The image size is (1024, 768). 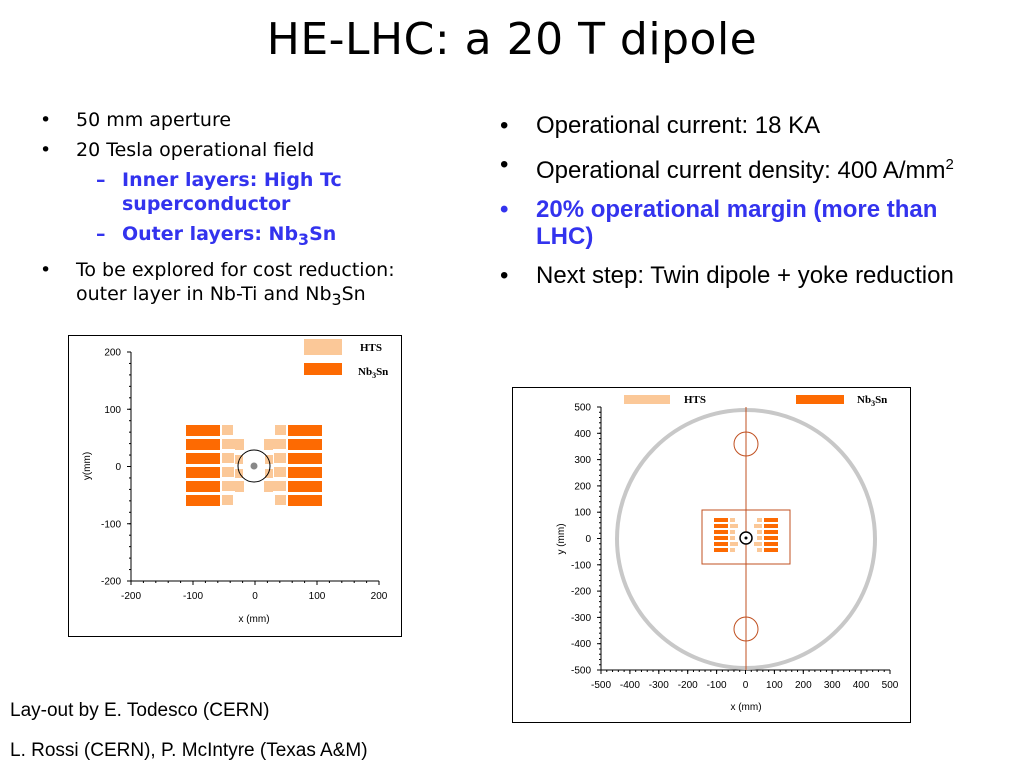 What do you see at coordinates (727, 275) in the screenshot?
I see `bullet-next-step: • Next step: Twin dipole + yoke reduction` at bounding box center [727, 275].